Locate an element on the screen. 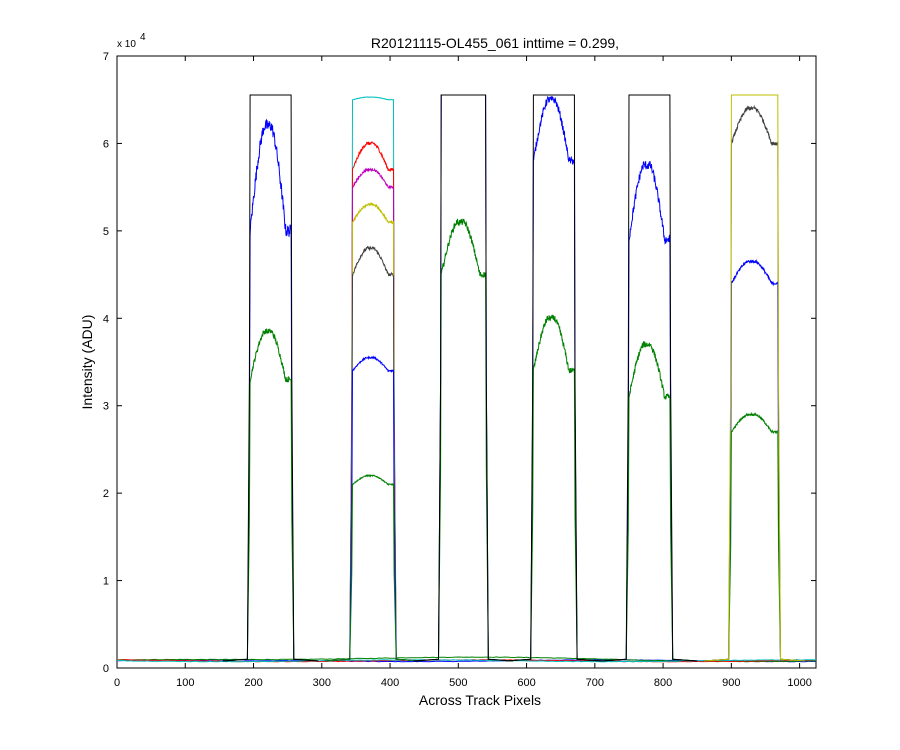 This screenshot has height=750, width=900. x-tick-label: 900 is located at coordinates (731, 683).